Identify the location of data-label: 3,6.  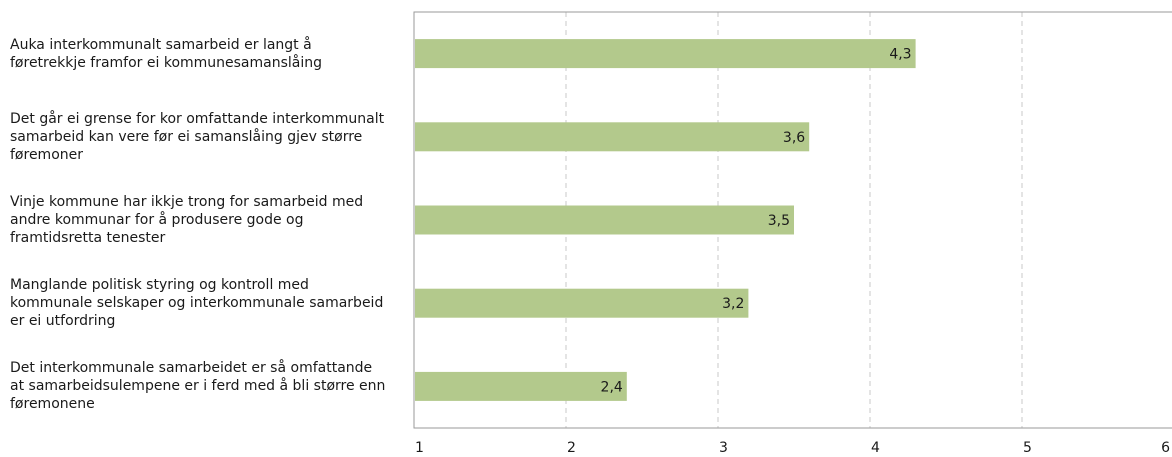
(794, 138).